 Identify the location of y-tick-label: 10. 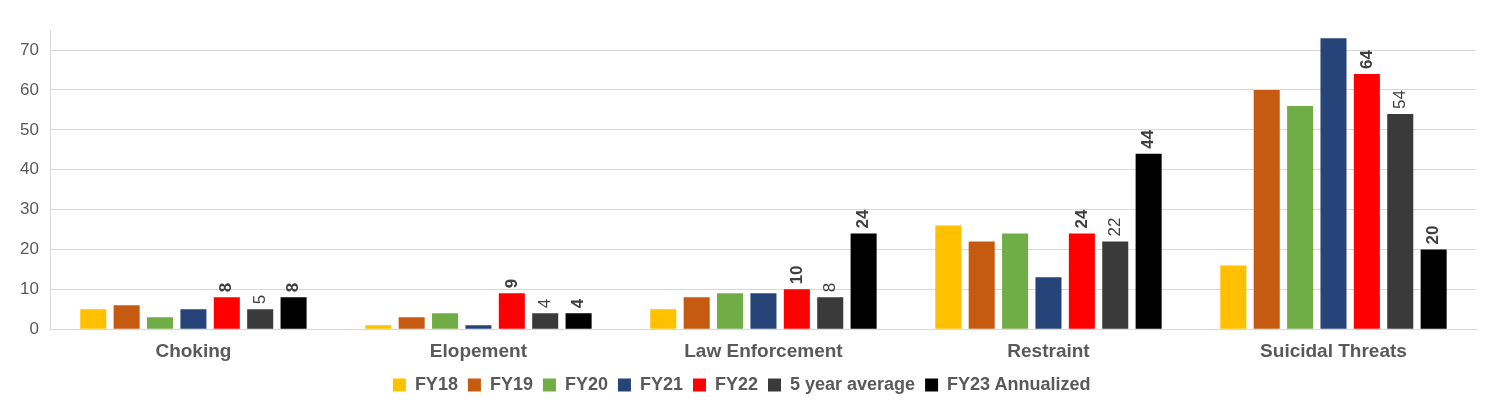
(29, 289).